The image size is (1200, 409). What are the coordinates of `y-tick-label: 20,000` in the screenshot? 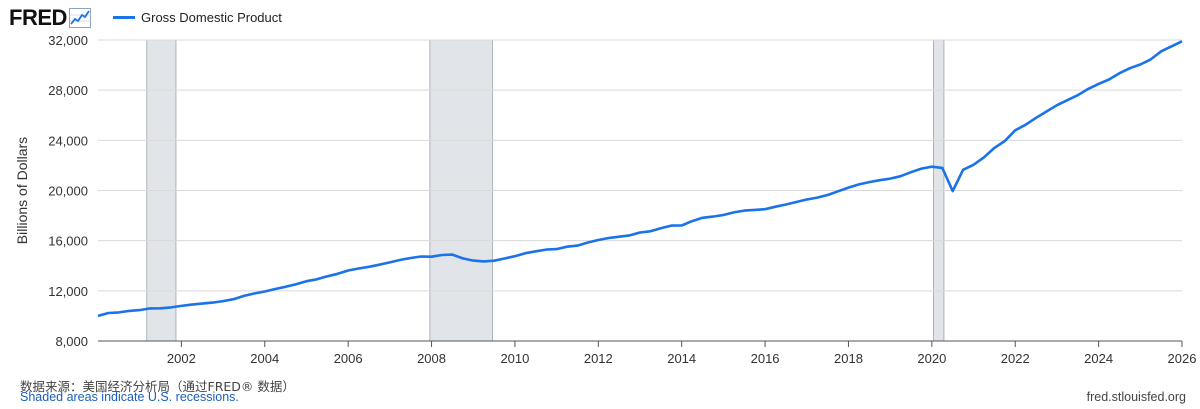 It's located at (68, 191).